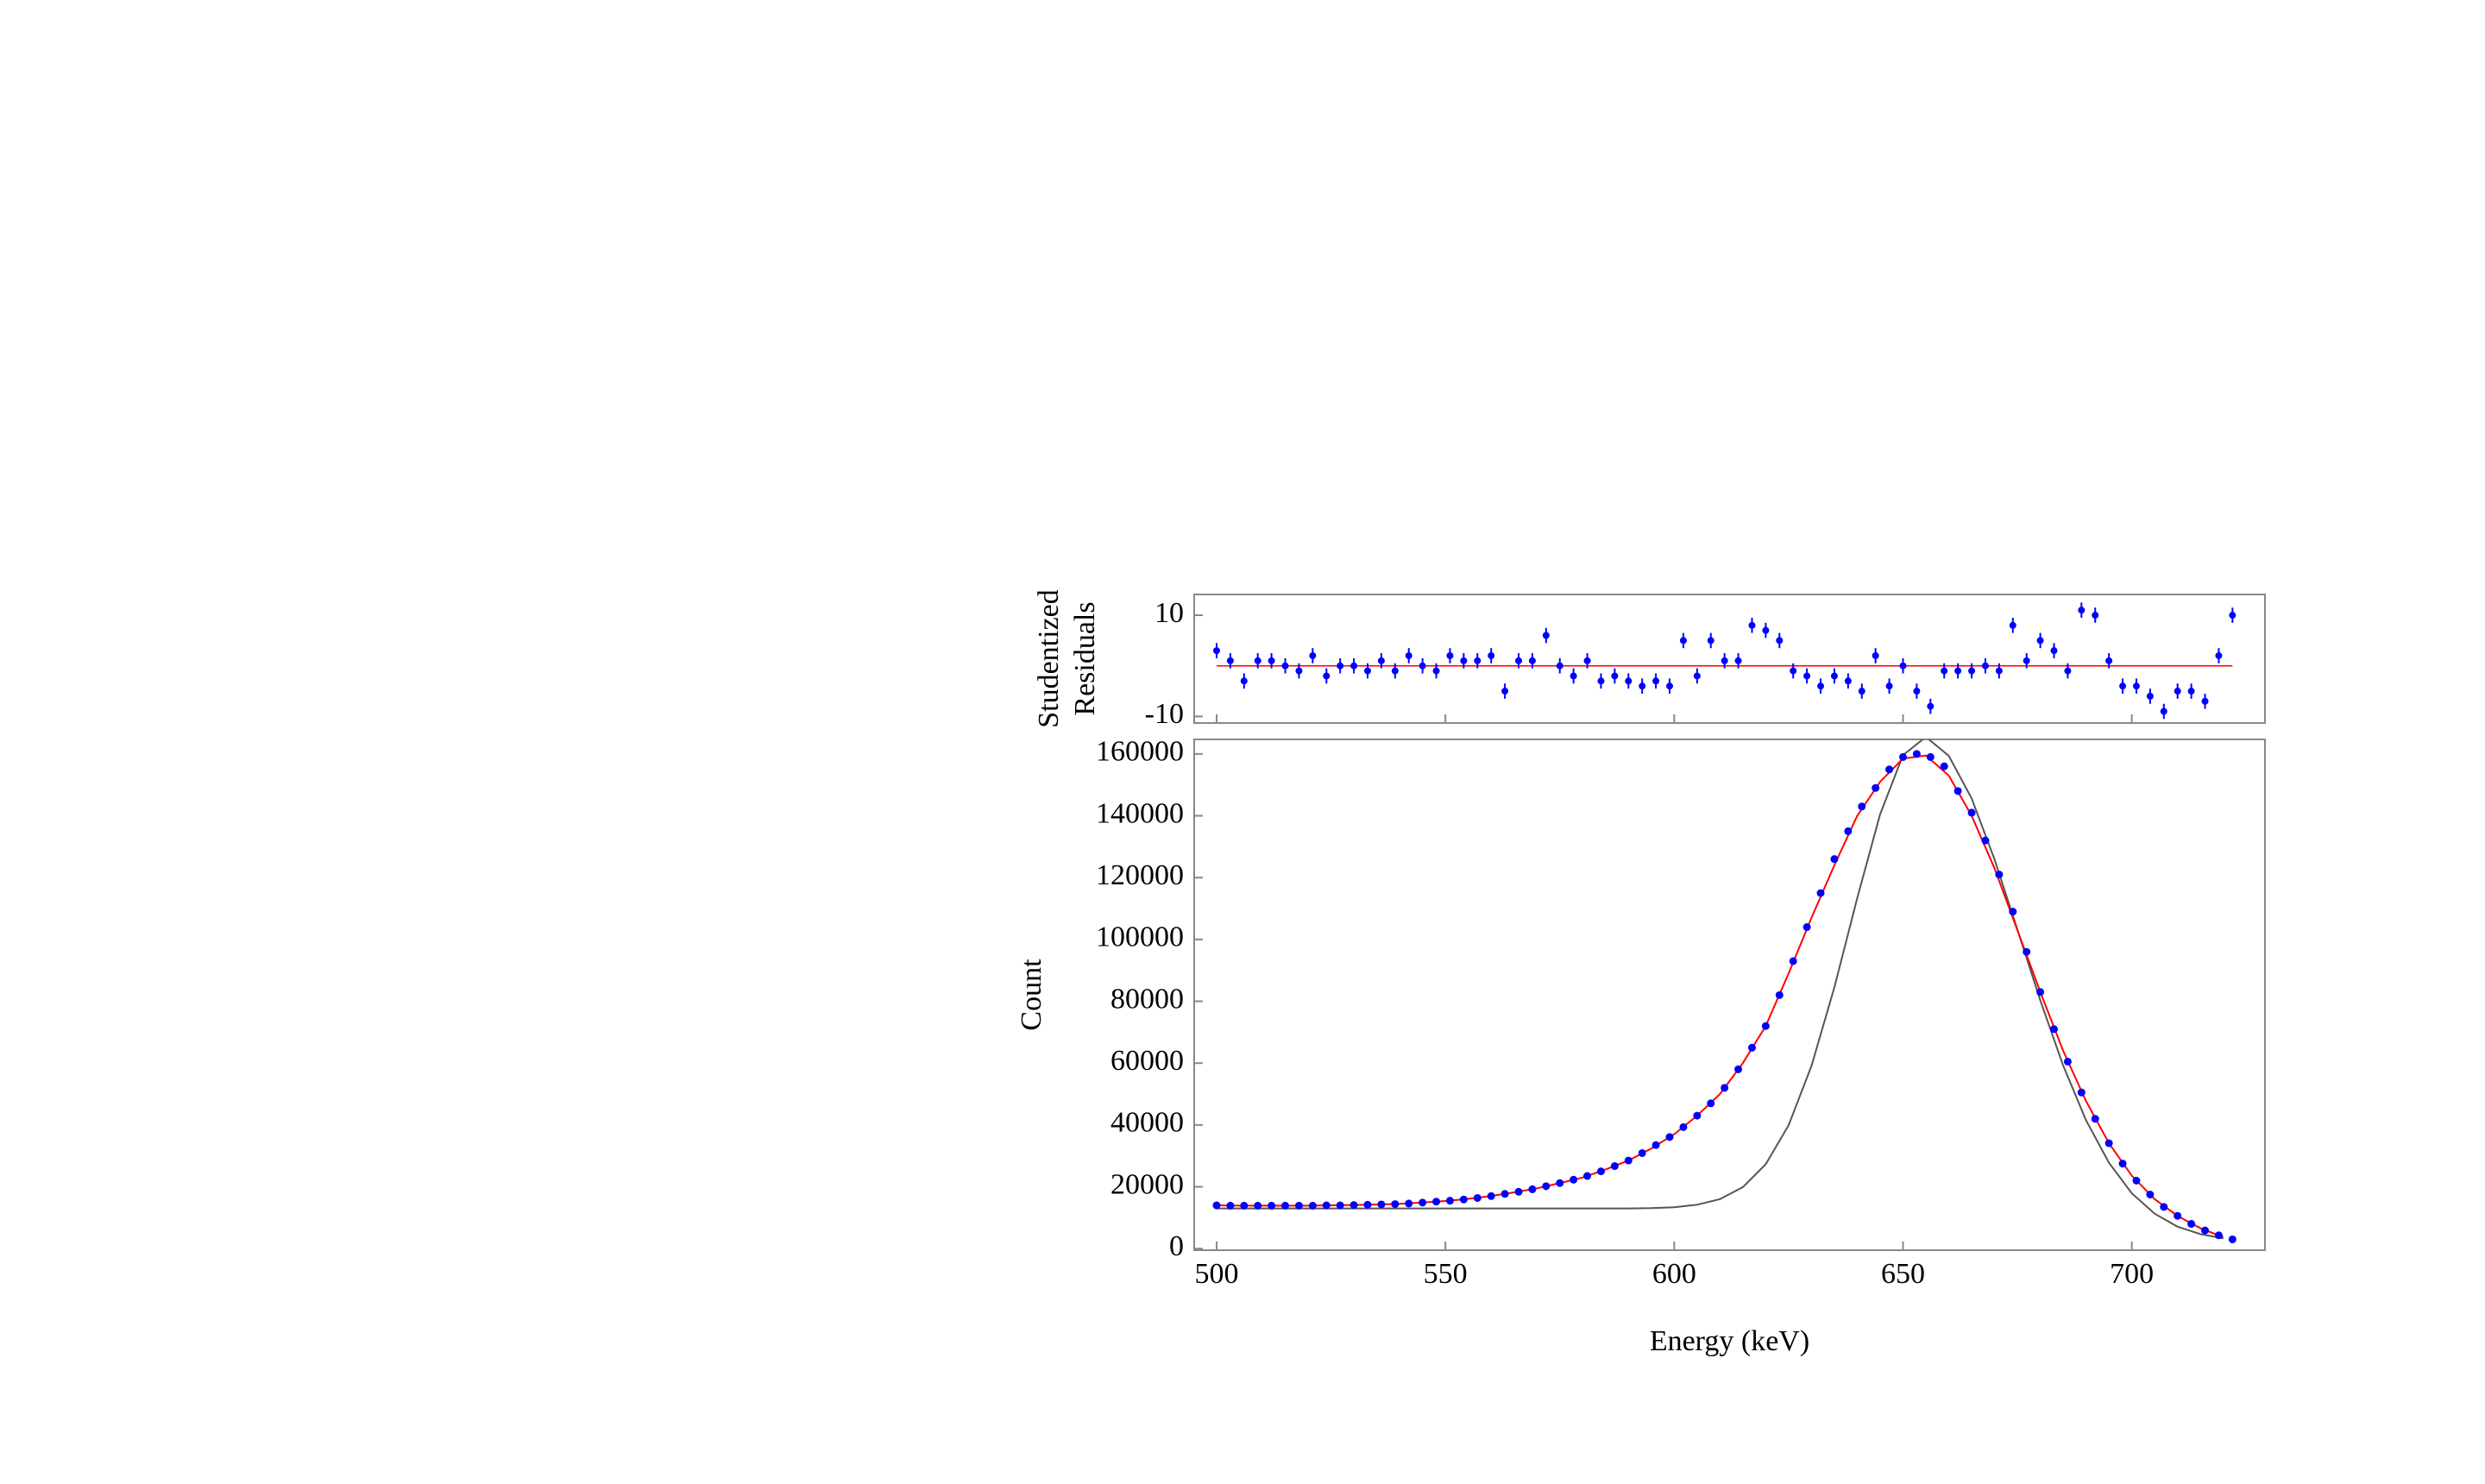 The width and height of the screenshot is (2485, 1484). Describe the element at coordinates (1216, 1274) in the screenshot. I see `x-tick-label: 500` at that location.